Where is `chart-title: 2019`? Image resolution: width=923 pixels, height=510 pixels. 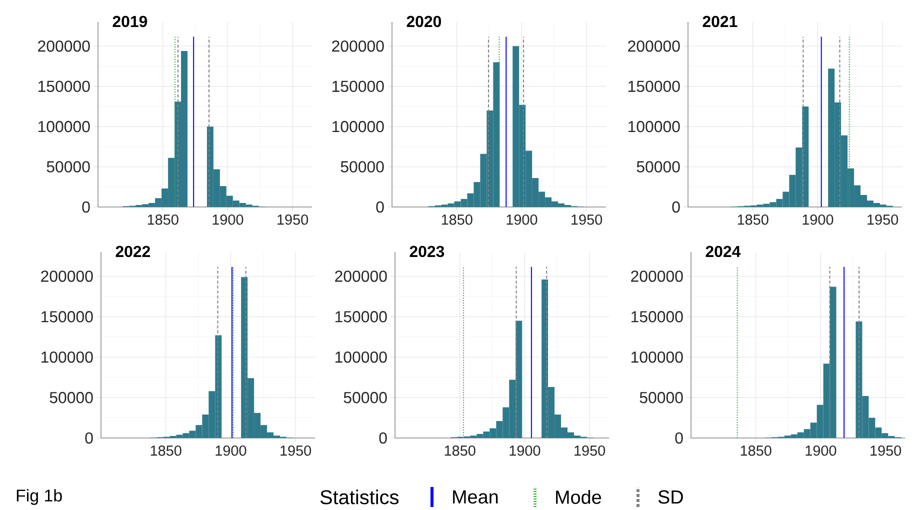 chart-title: 2019 is located at coordinates (130, 22).